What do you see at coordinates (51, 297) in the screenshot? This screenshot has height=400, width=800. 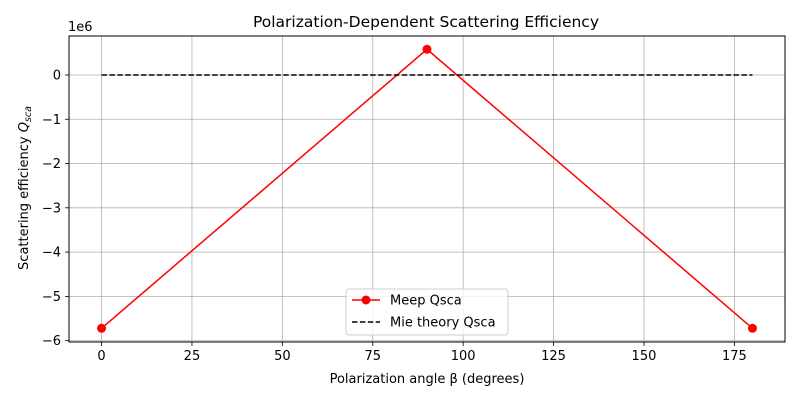 I see `y-tick-label: −5` at bounding box center [51, 297].